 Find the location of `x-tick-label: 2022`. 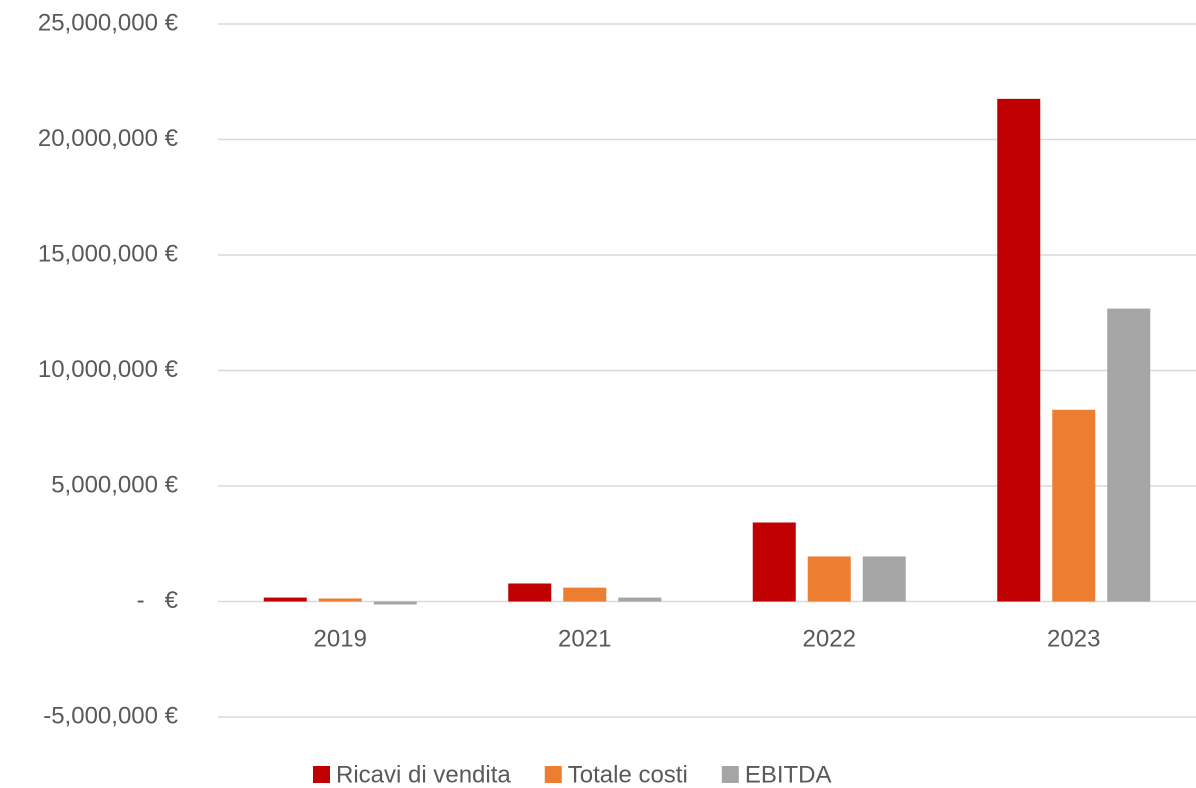

x-tick-label: 2022 is located at coordinates (829, 638).